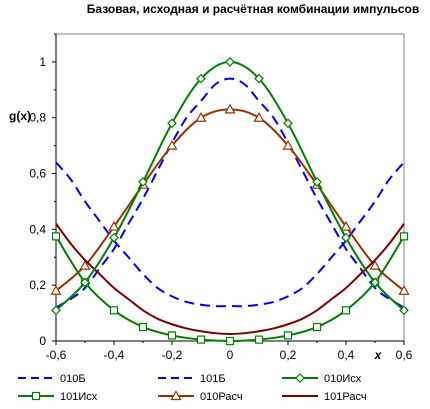 This screenshot has width=430, height=409. I want to click on x-tick-label: -0,2, so click(172, 355).